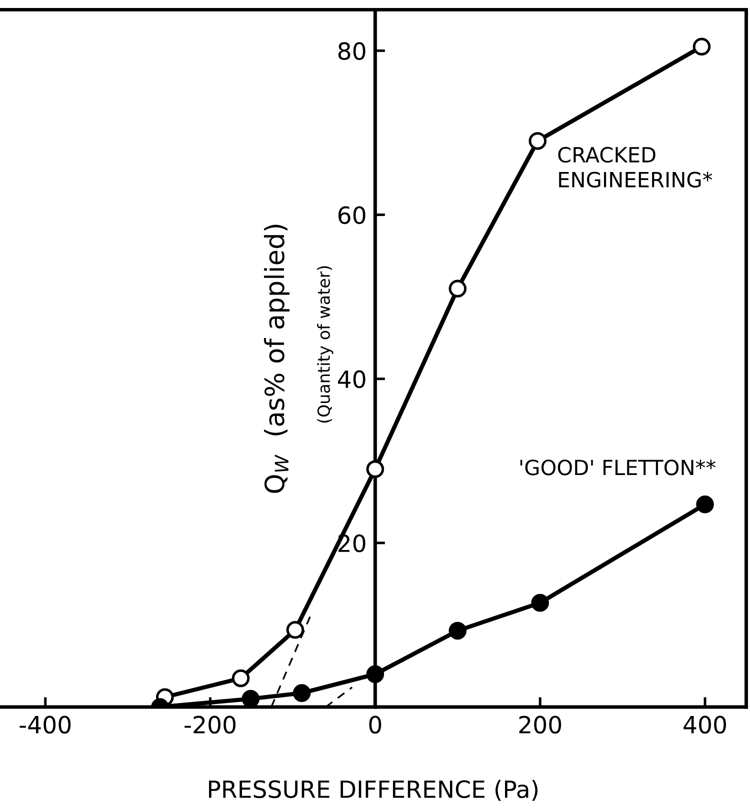 The width and height of the screenshot is (750, 808). I want to click on x-tick-label: 200, so click(540, 725).